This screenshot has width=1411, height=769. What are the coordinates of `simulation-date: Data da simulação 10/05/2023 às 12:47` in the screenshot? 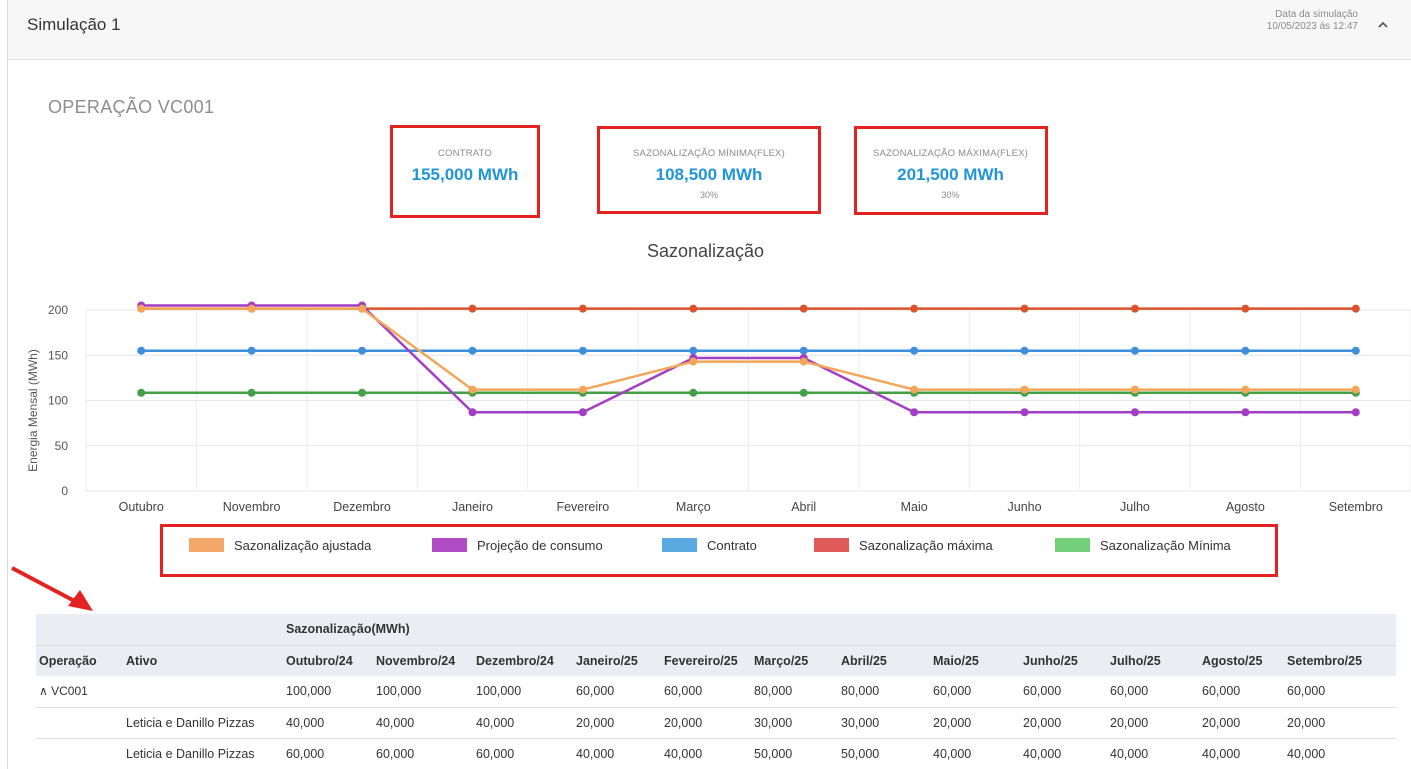 It's located at (1312, 21).